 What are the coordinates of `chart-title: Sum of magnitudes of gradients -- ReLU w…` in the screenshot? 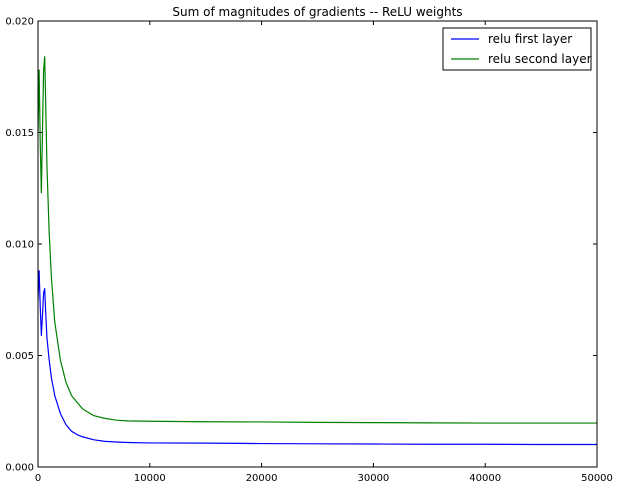 It's located at (317, 12).